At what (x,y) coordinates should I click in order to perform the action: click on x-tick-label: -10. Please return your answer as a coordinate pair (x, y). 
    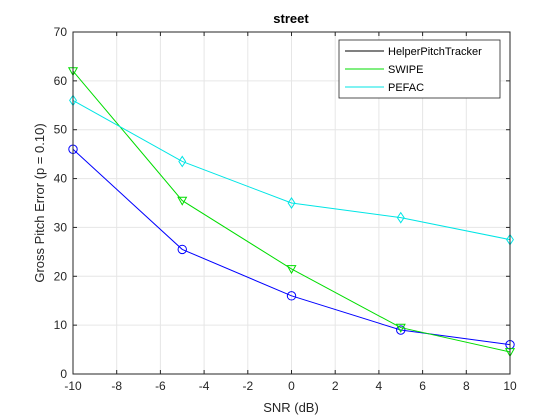
    Looking at the image, I should click on (73, 386).